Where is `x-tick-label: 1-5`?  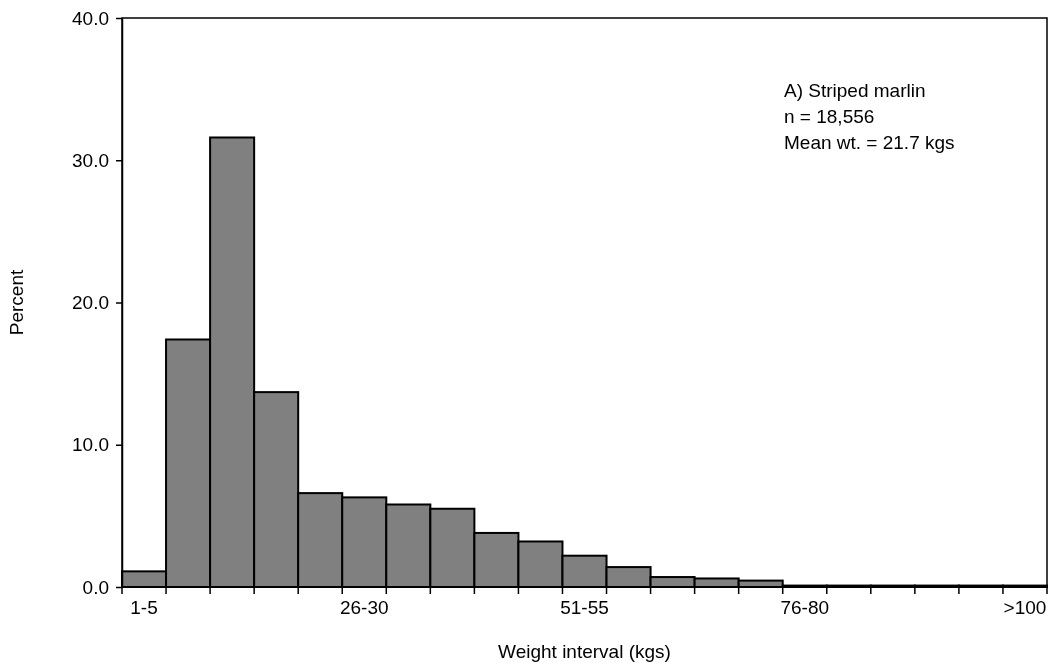
x-tick-label: 1-5 is located at coordinates (144, 607).